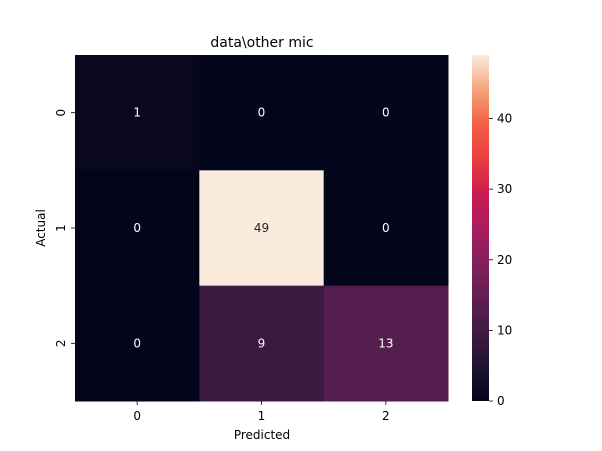 Image resolution: width=602 pixels, height=451 pixels. I want to click on y-axis: 0 1 2, so click(64, 228).